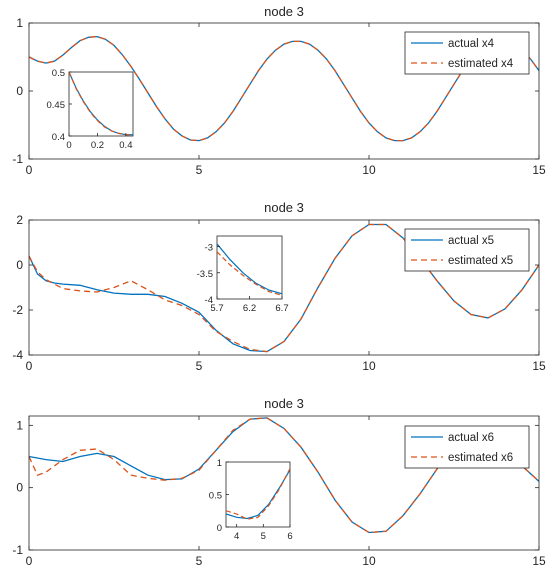  What do you see at coordinates (17, 310) in the screenshot?
I see `y-tick-label: -2` at bounding box center [17, 310].